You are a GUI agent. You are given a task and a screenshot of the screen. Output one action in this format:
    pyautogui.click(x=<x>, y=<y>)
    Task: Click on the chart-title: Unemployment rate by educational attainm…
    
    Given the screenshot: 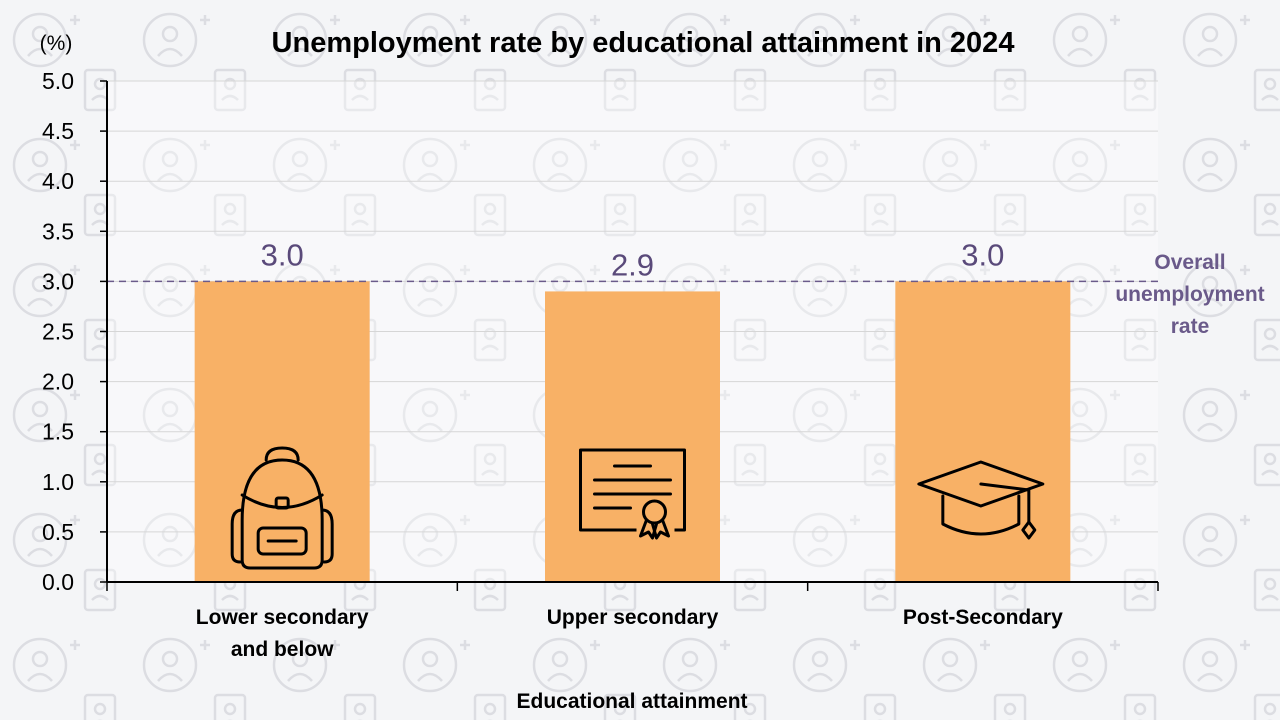 What is the action you would take?
    pyautogui.click(x=643, y=43)
    